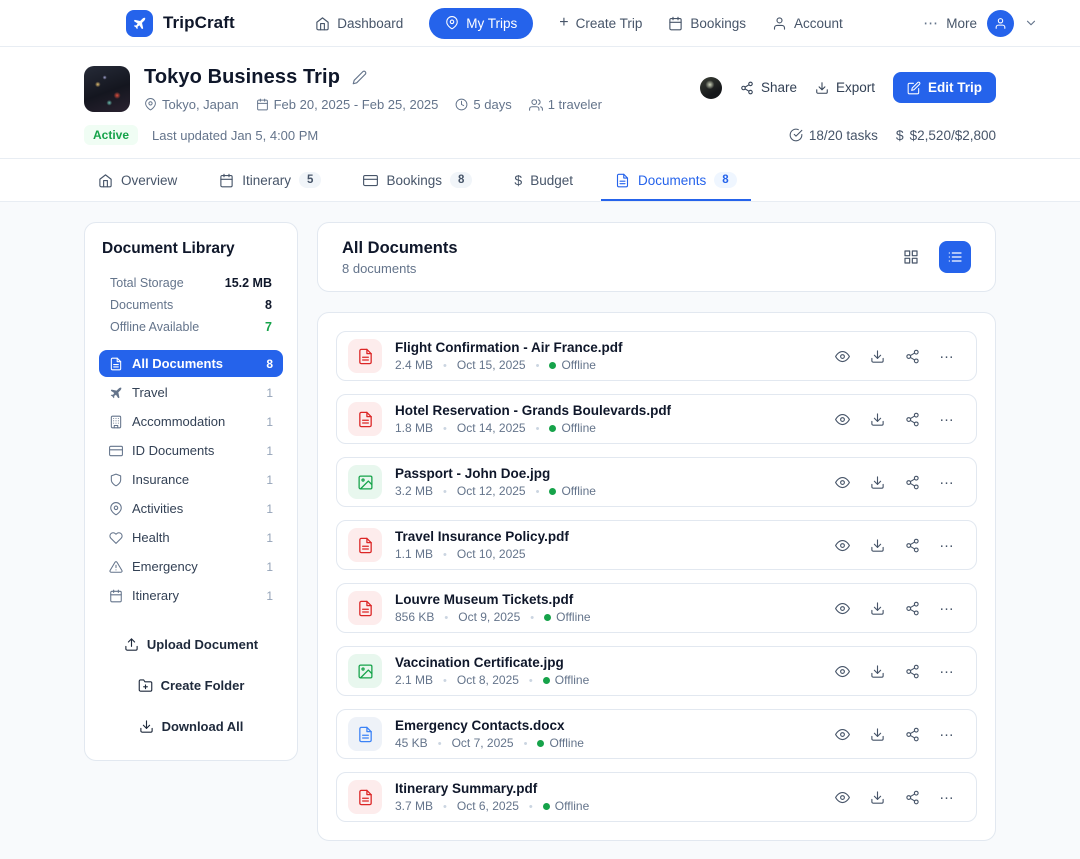 Image resolution: width=1080 pixels, height=859 pixels. I want to click on building-icon, so click(116, 422).